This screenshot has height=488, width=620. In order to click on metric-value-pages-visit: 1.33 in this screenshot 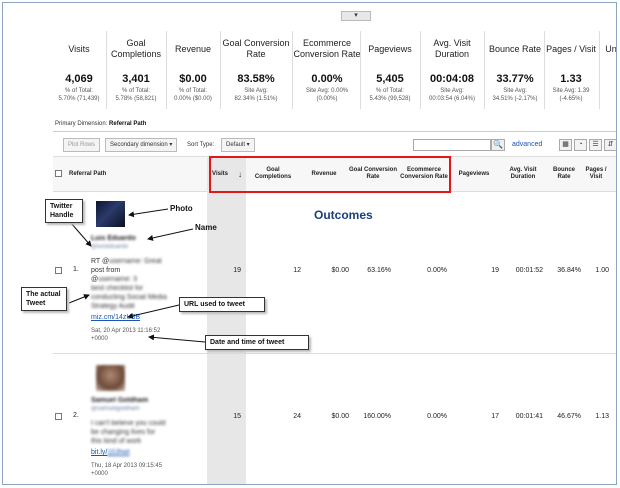, I will do `click(571, 79)`.